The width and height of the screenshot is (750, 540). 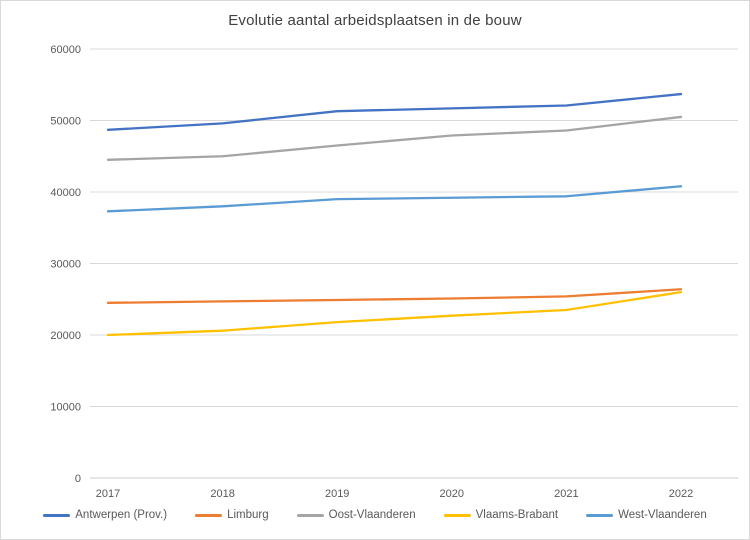 I want to click on series-line-limburg, so click(x=394, y=296).